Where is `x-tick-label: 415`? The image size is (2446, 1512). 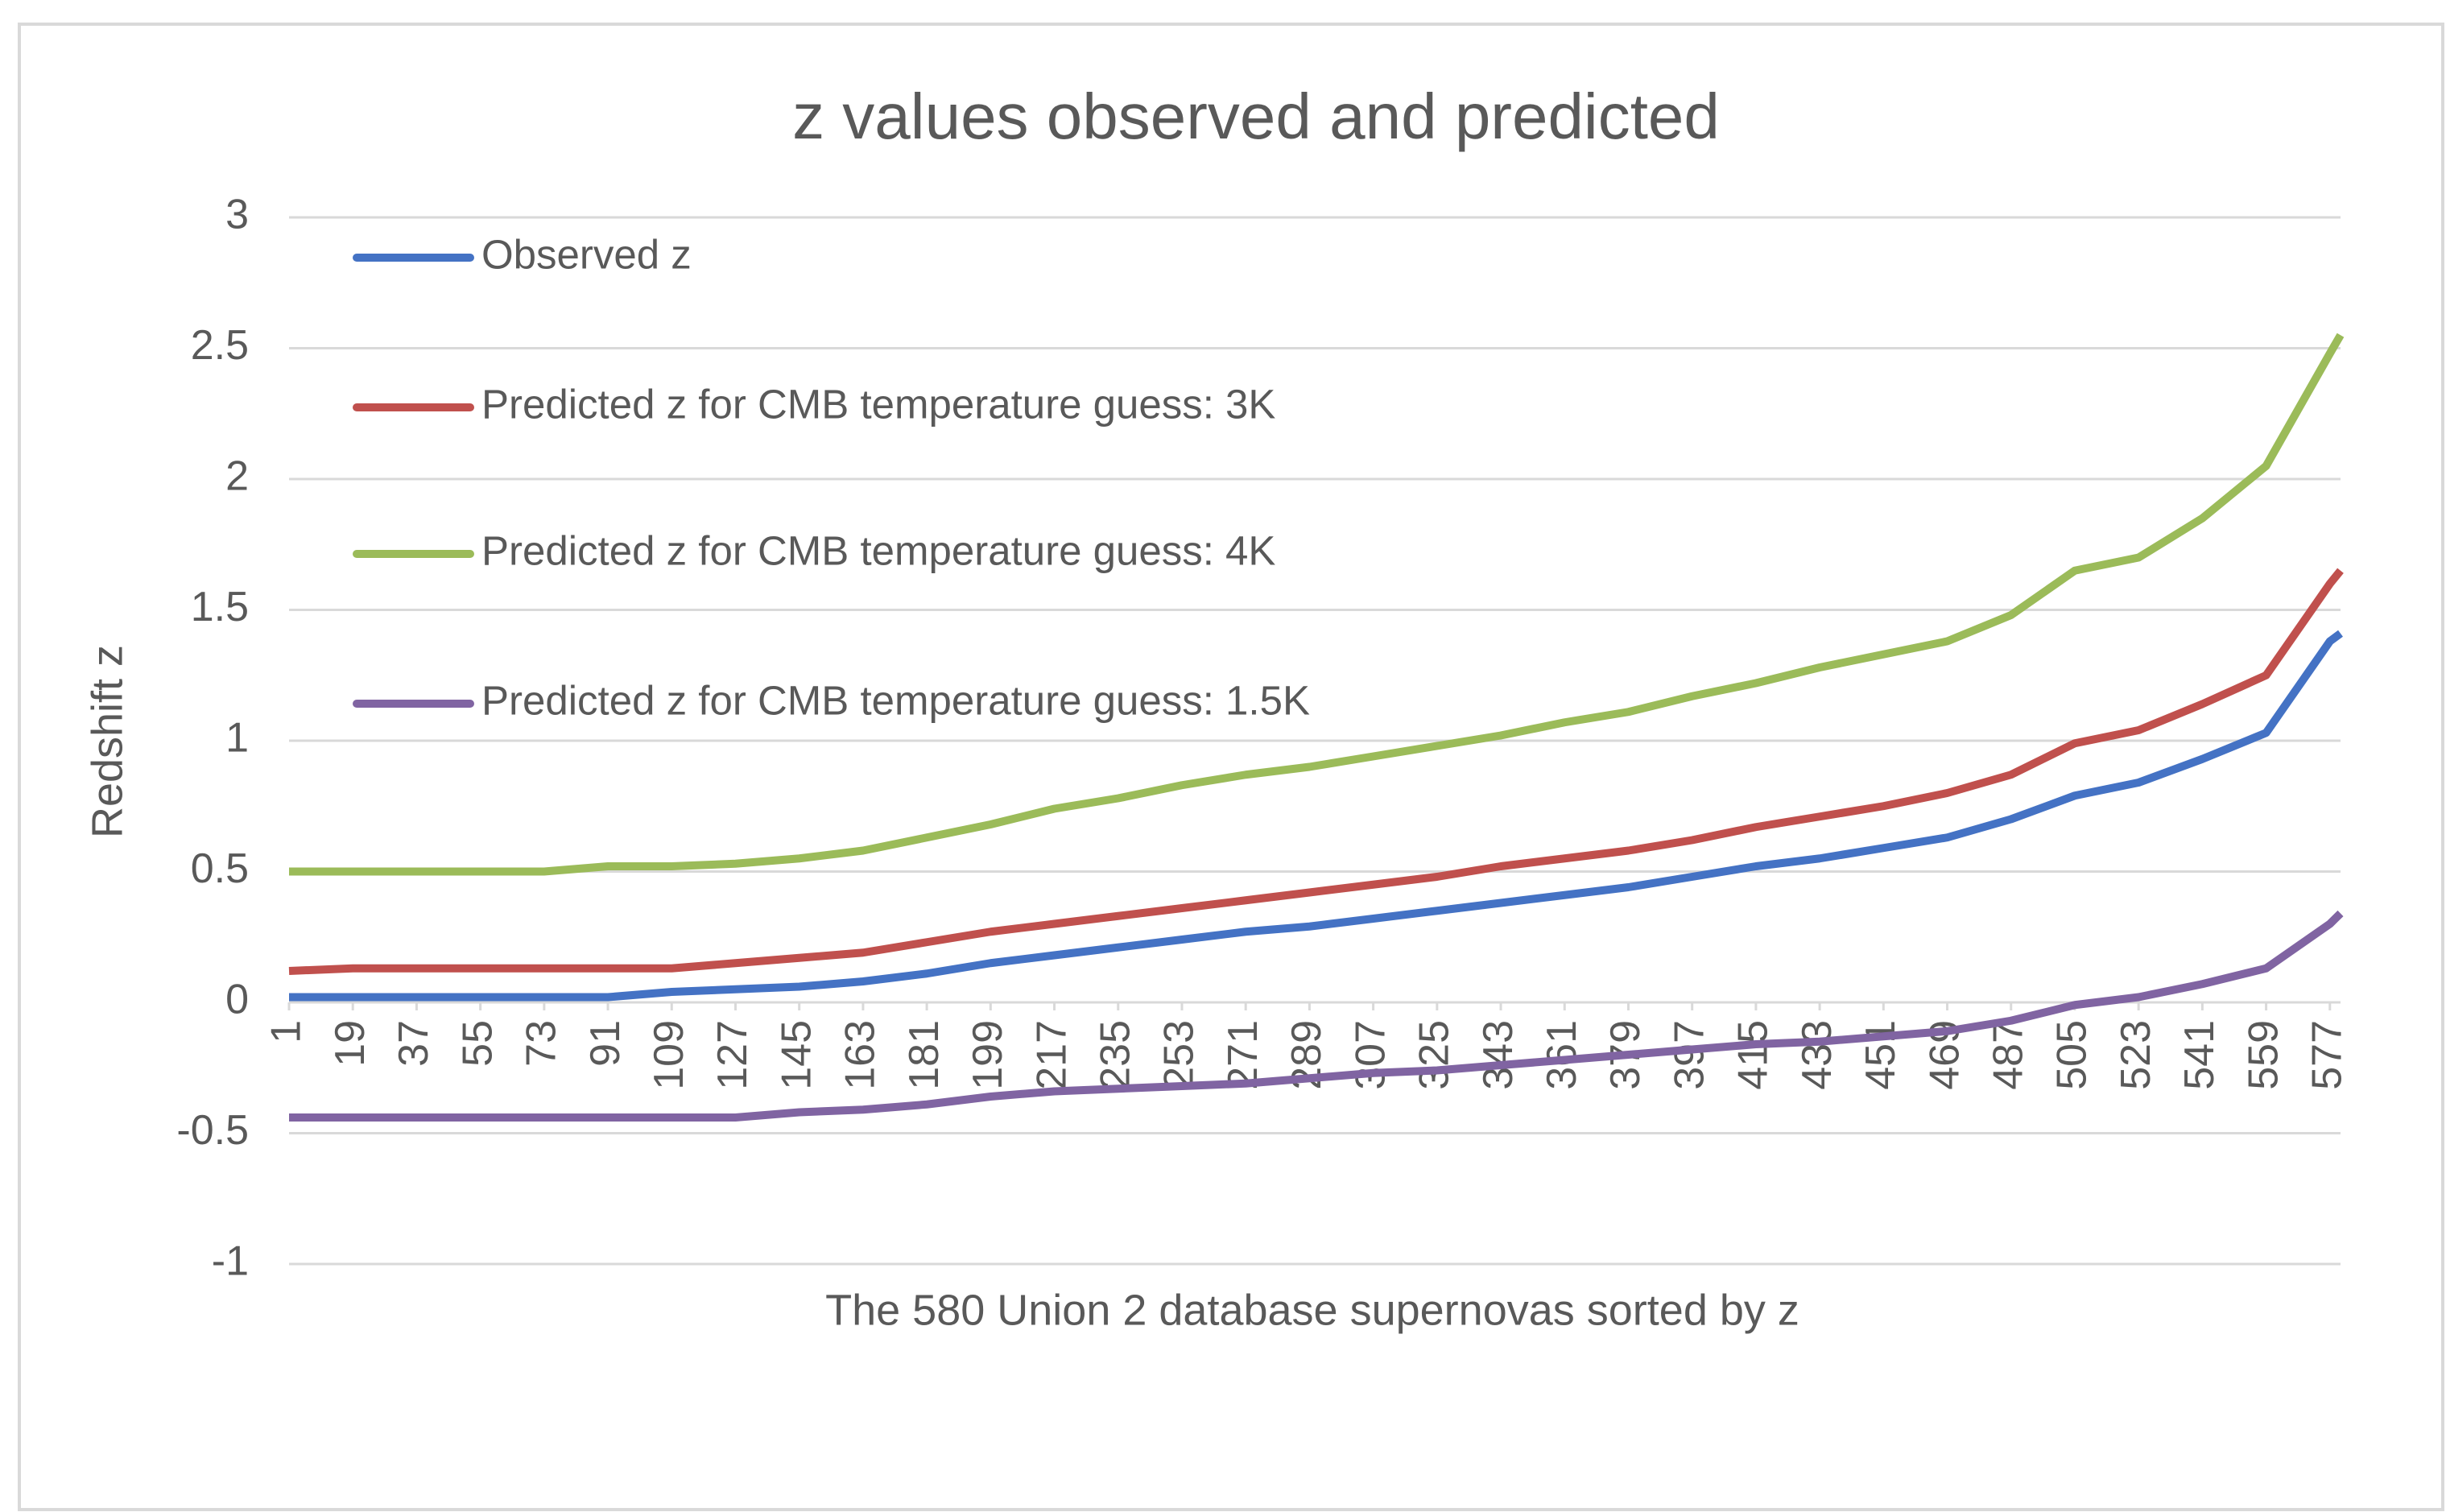
x-tick-label: 415 is located at coordinates (1753, 1055).